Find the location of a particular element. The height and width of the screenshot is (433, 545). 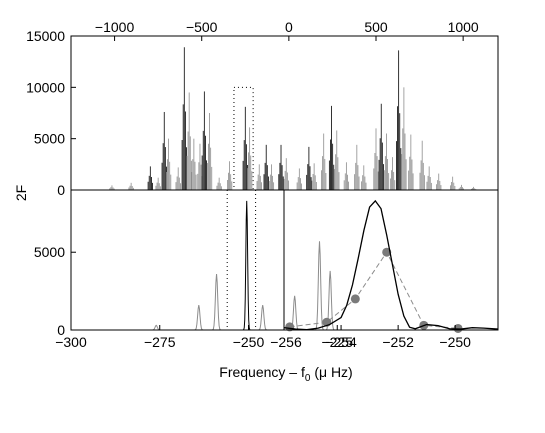

bottom-left-axes-frame is located at coordinates (177, 260).